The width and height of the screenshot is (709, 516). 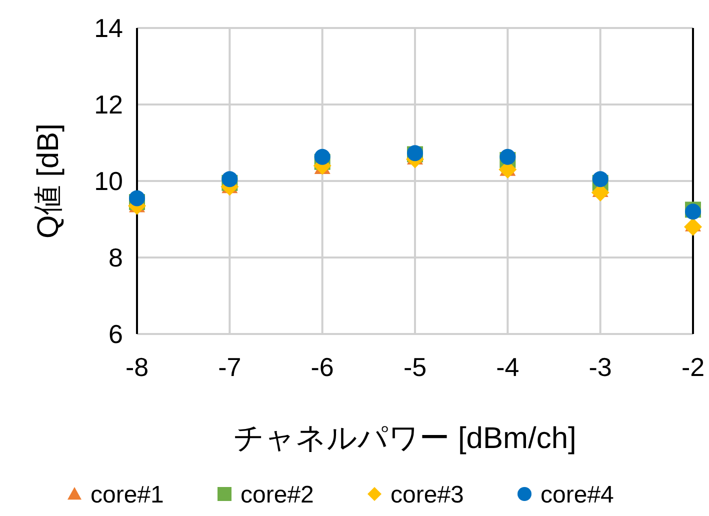 What do you see at coordinates (115, 334) in the screenshot?
I see `y-tick-label: 6` at bounding box center [115, 334].